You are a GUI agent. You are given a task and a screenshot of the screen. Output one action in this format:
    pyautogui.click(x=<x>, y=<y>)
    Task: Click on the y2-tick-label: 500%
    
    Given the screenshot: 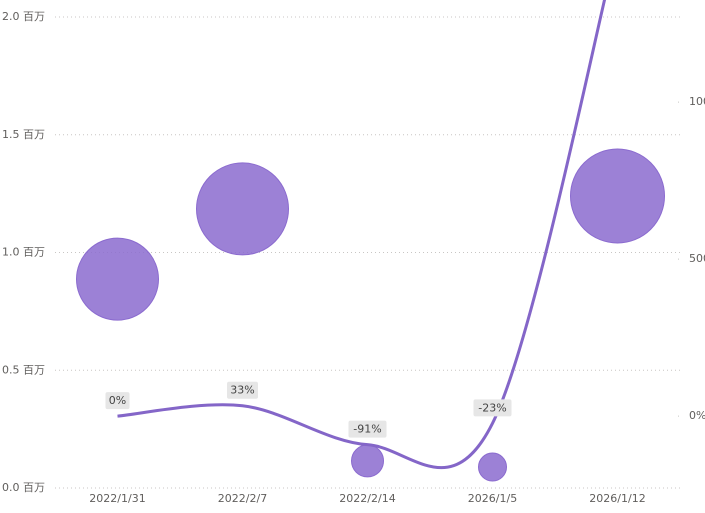 What is the action you would take?
    pyautogui.click(x=697, y=258)
    